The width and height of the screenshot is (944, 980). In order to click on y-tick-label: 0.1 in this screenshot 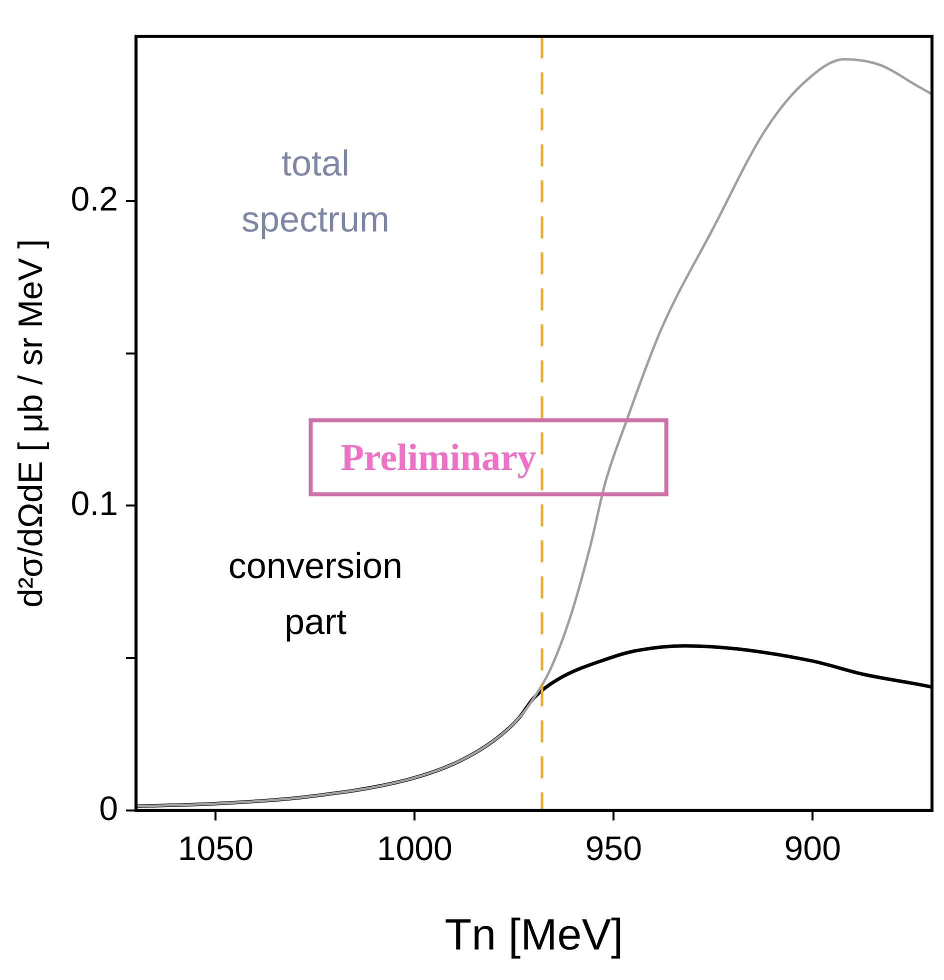, I will do `click(94, 504)`.